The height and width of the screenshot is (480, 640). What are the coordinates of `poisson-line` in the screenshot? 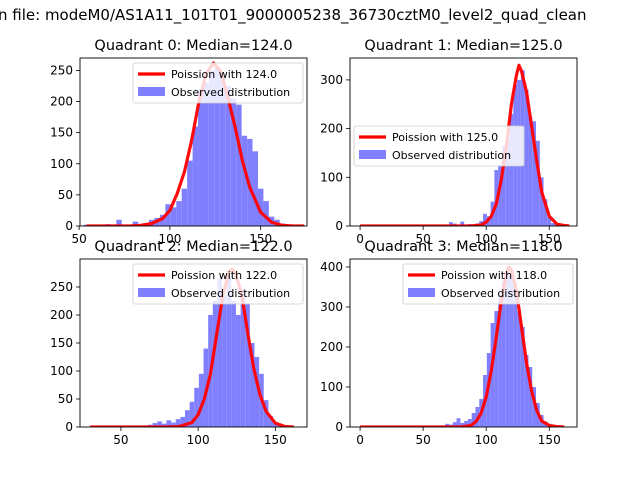 It's located at (465, 144).